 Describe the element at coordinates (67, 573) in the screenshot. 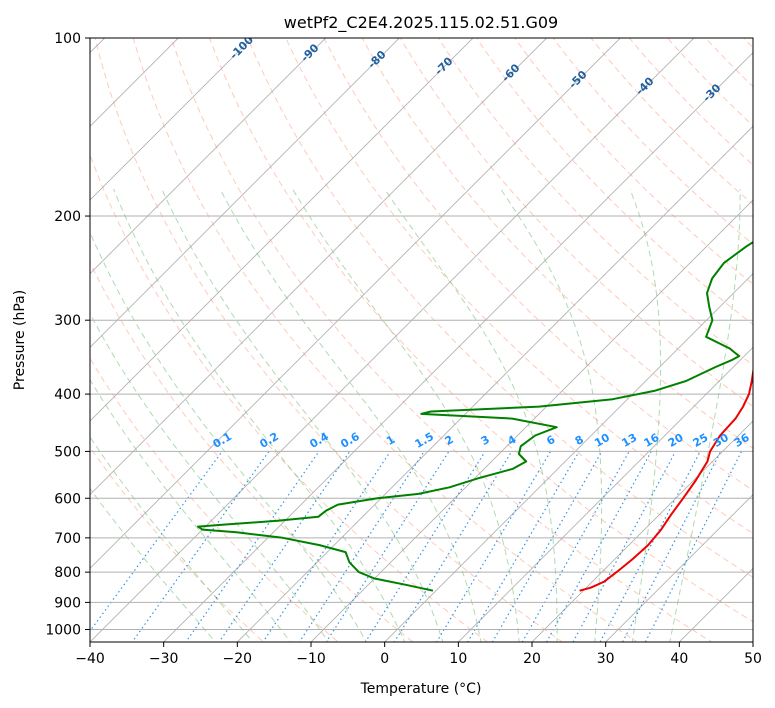

I see `y-tick-label: 800` at that location.